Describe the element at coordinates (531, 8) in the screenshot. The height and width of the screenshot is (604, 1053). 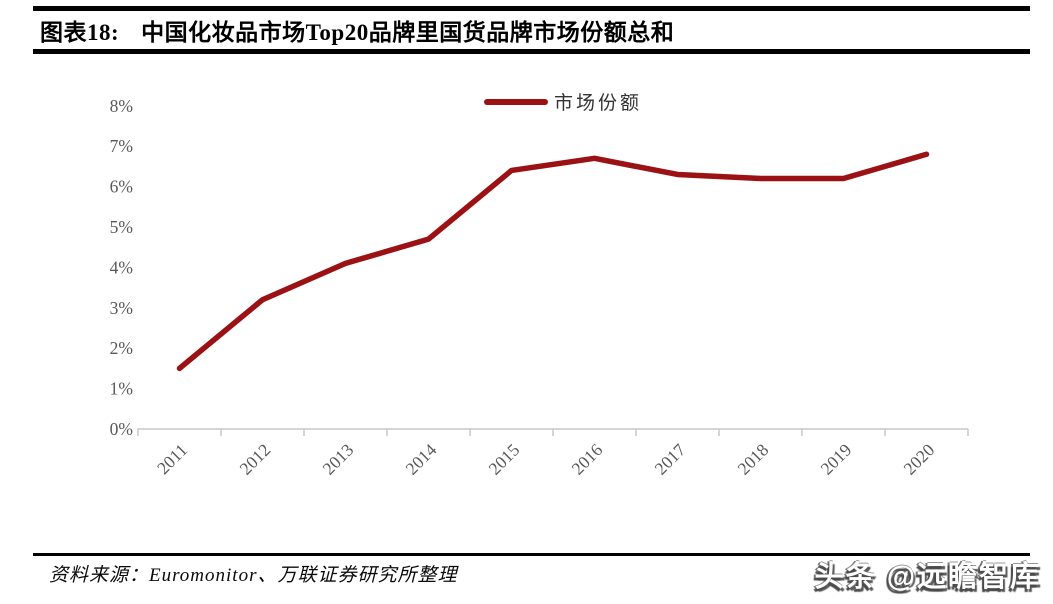
I see `header-top-rule` at that location.